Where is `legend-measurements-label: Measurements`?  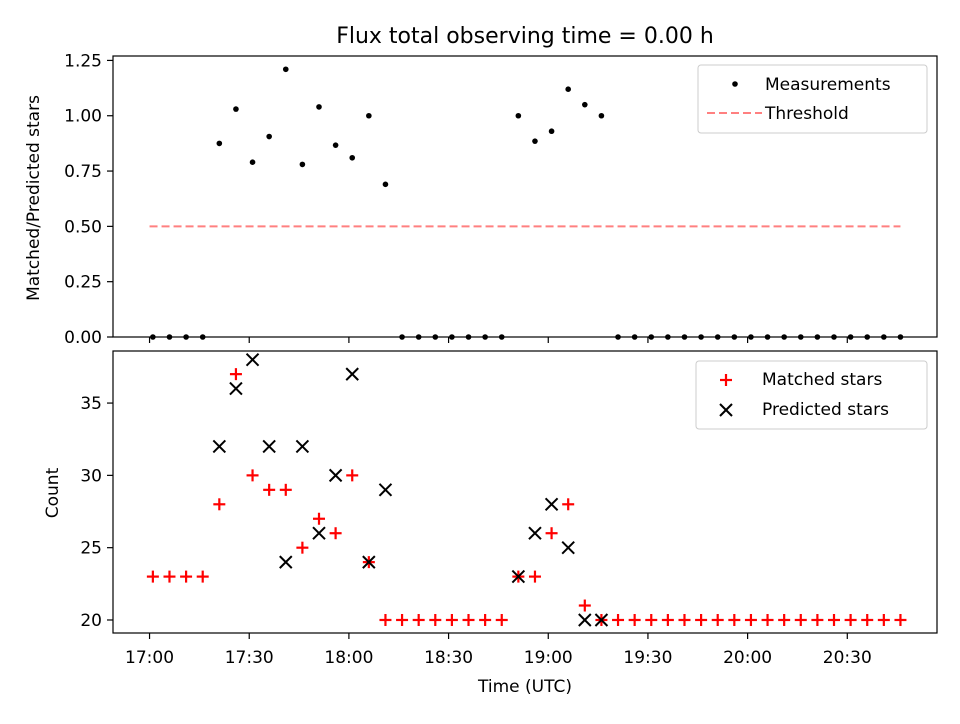 legend-measurements-label: Measurements is located at coordinates (828, 85).